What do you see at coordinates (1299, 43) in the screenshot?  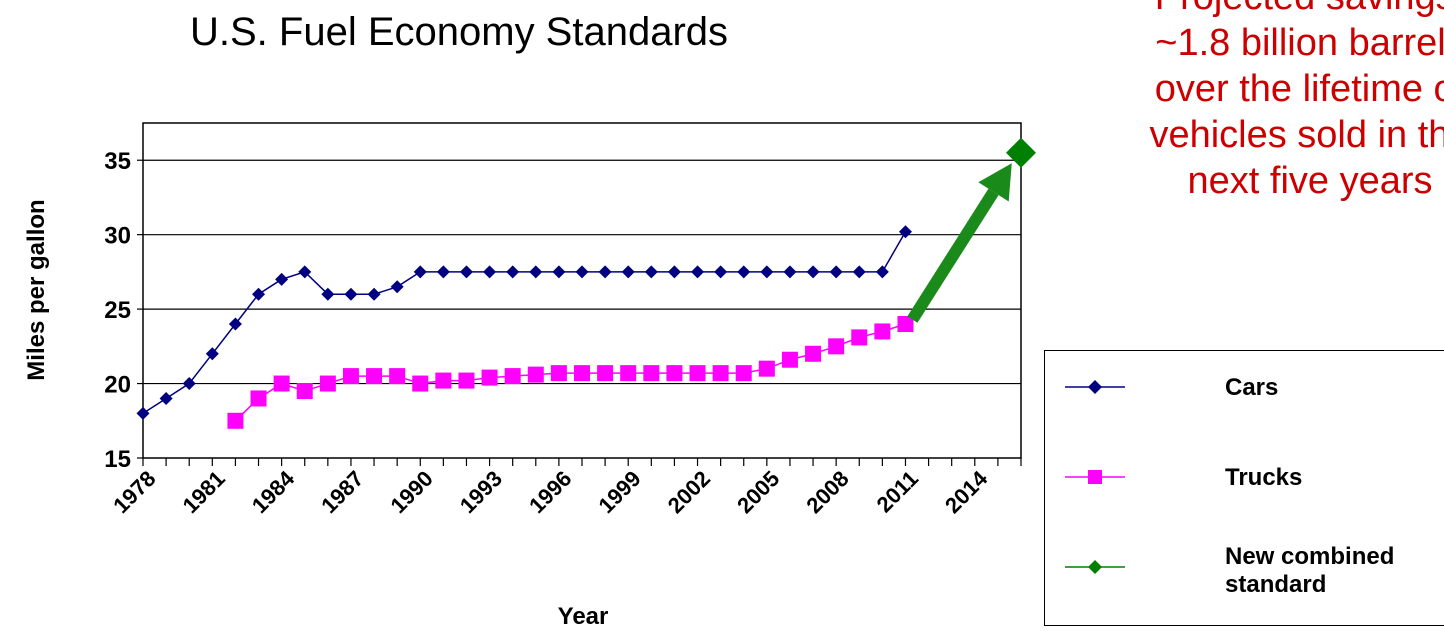 I see `annotation-line: ~1.8 billion barrels` at bounding box center [1299, 43].